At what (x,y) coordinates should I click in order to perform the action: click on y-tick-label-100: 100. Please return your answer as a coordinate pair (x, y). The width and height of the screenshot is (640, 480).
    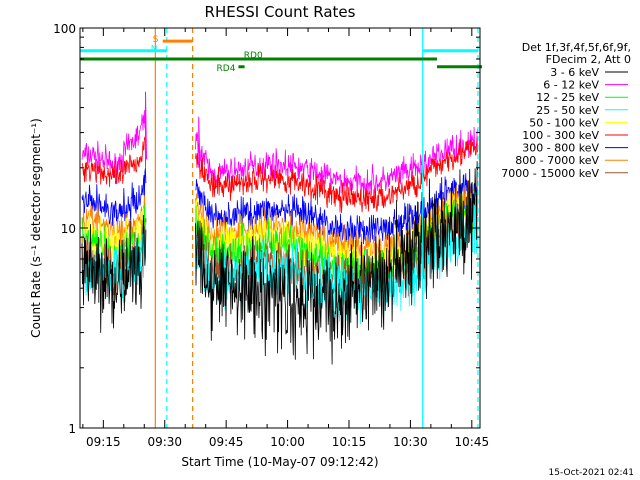
    Looking at the image, I should click on (64, 29).